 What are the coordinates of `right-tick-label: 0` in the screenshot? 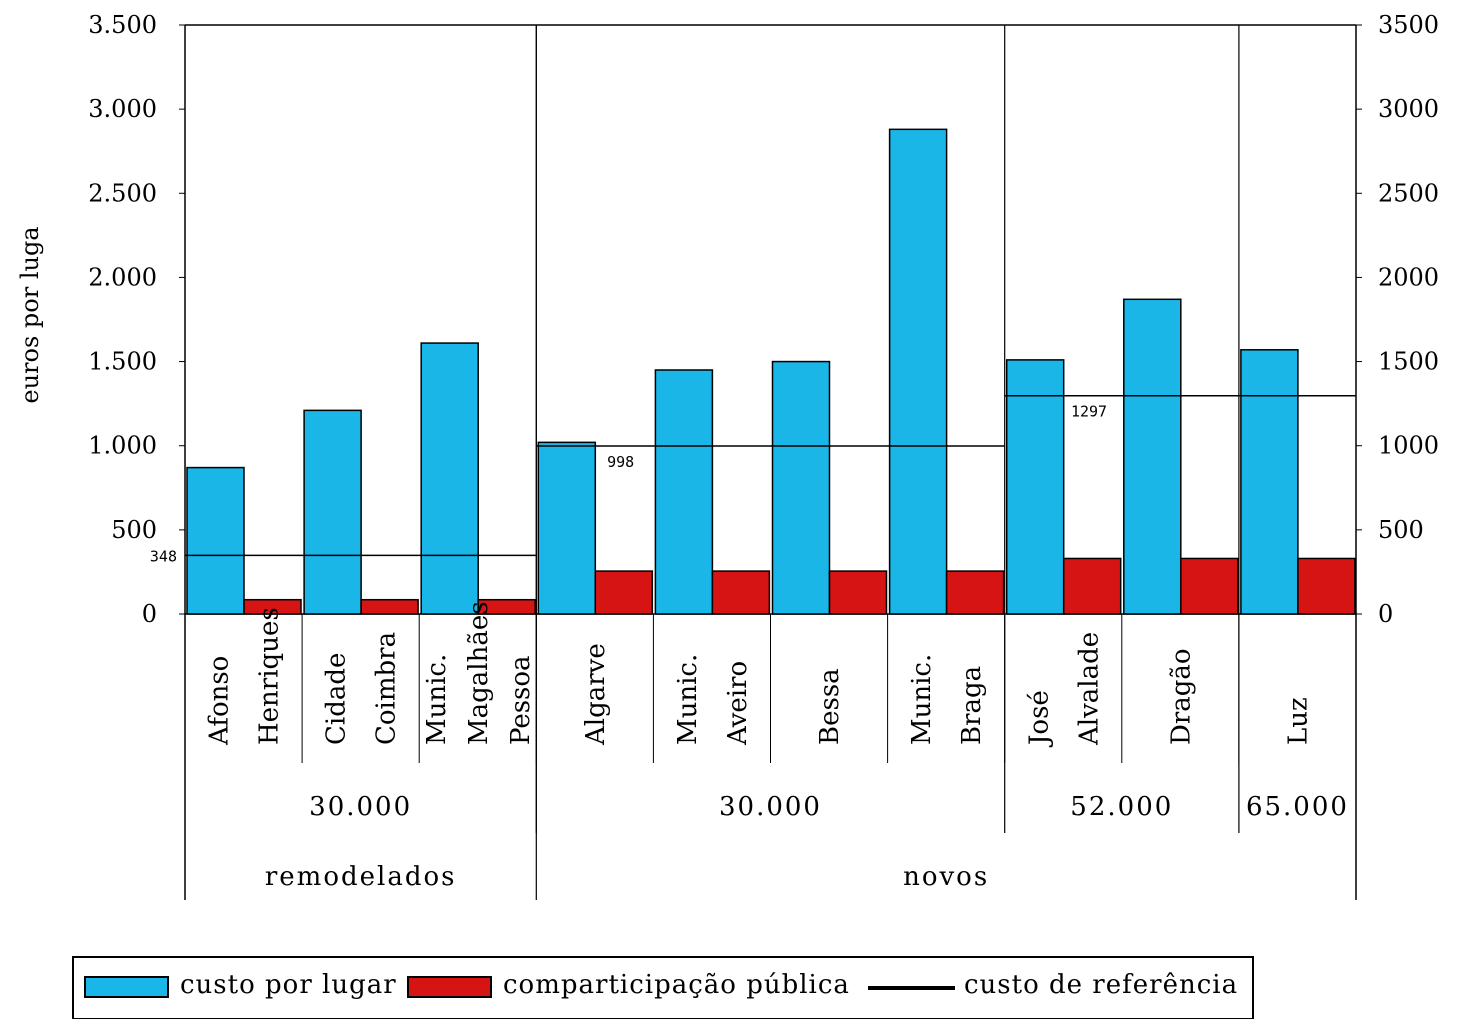 It's located at (1385, 614).